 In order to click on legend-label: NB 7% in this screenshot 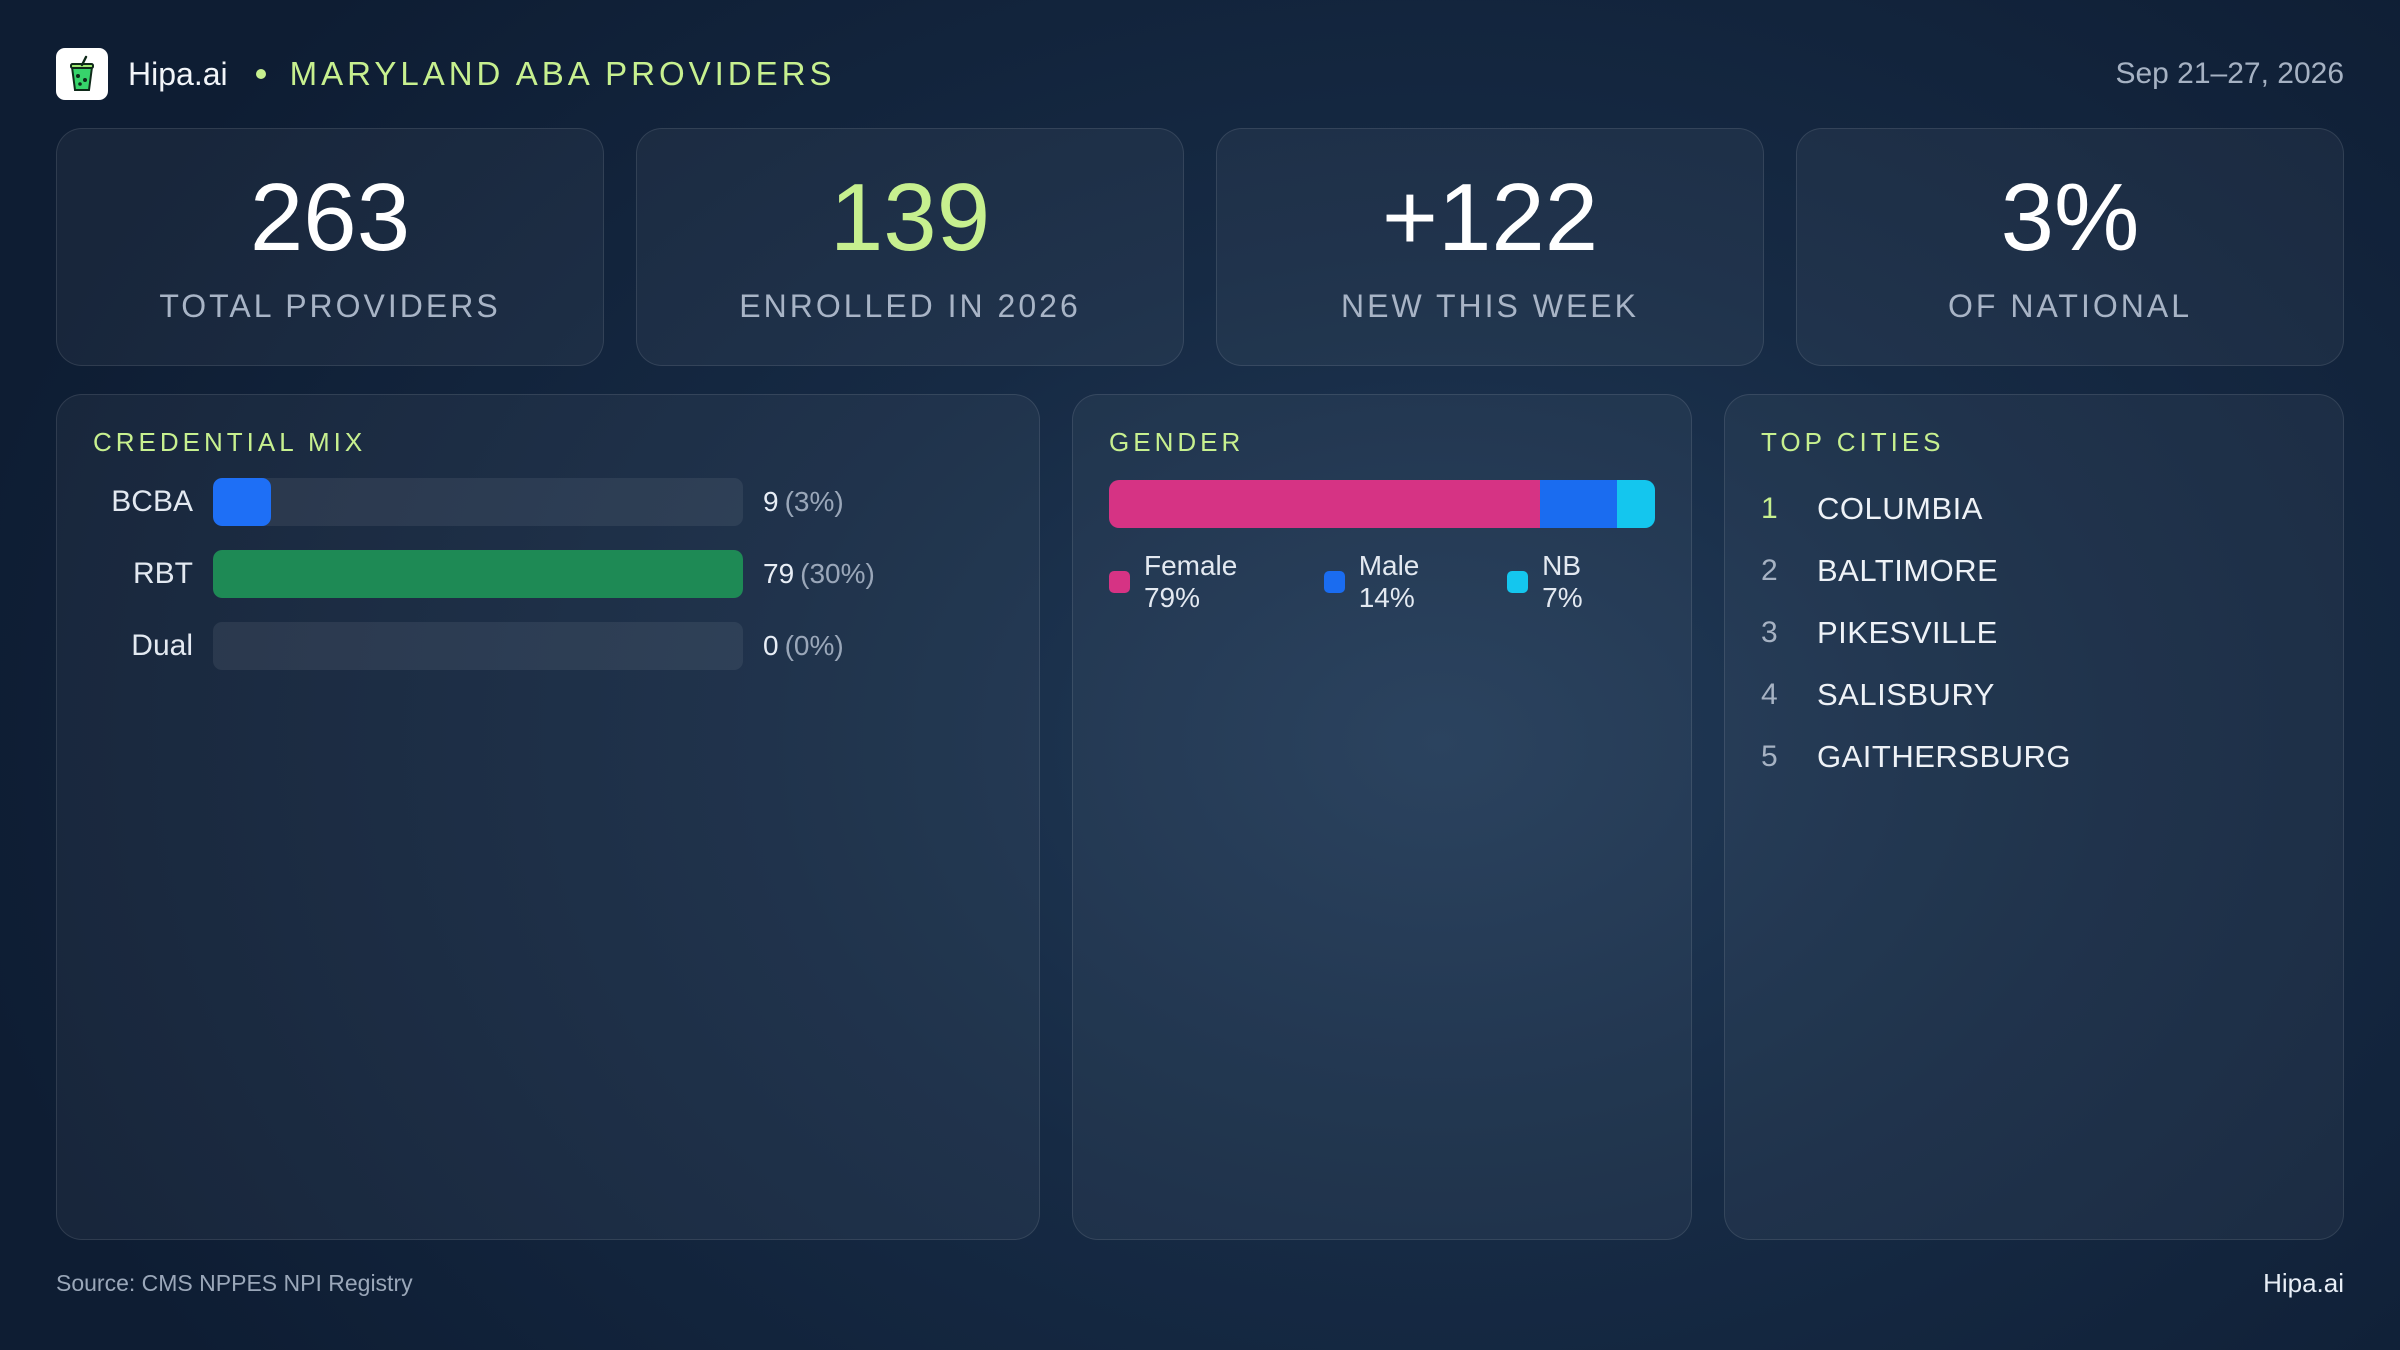, I will do `click(1562, 581)`.